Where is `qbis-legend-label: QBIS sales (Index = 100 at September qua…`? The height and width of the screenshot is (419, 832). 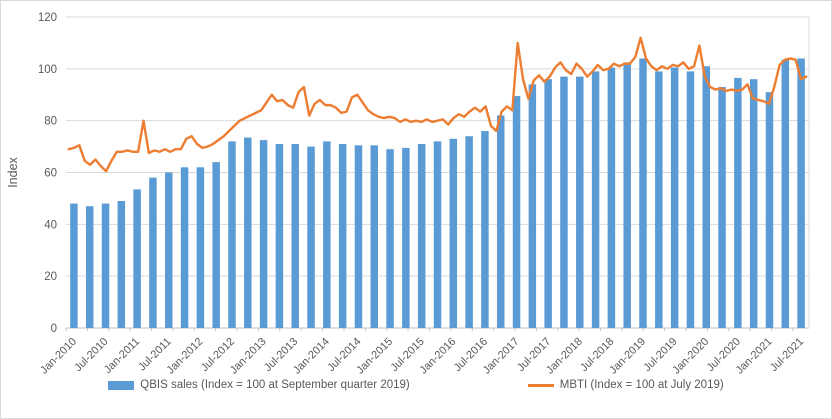
qbis-legend-label: QBIS sales (Index = 100 at September qua… is located at coordinates (275, 385).